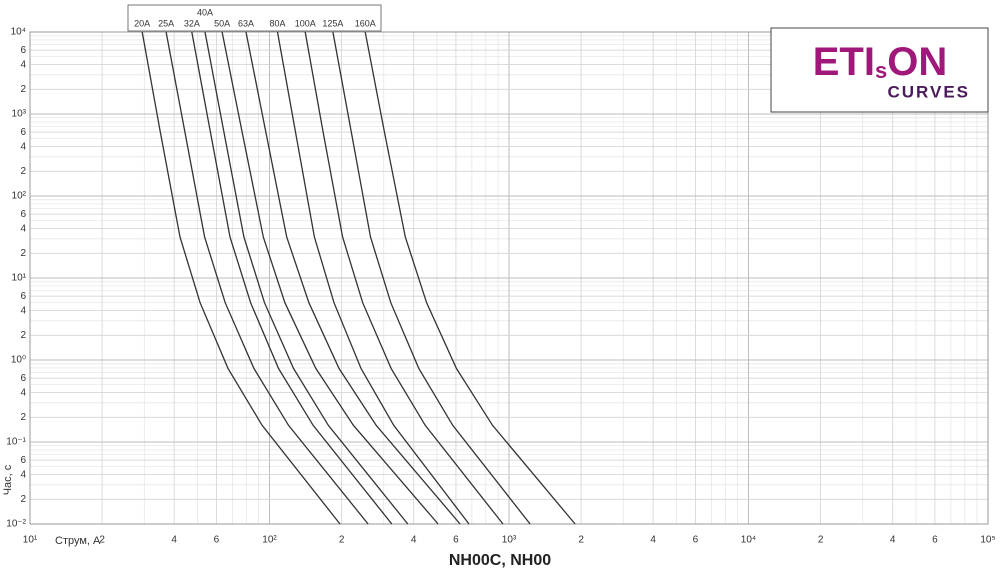 The height and width of the screenshot is (576, 1000). Describe the element at coordinates (19, 114) in the screenshot. I see `y-tick-label: 10³` at that location.